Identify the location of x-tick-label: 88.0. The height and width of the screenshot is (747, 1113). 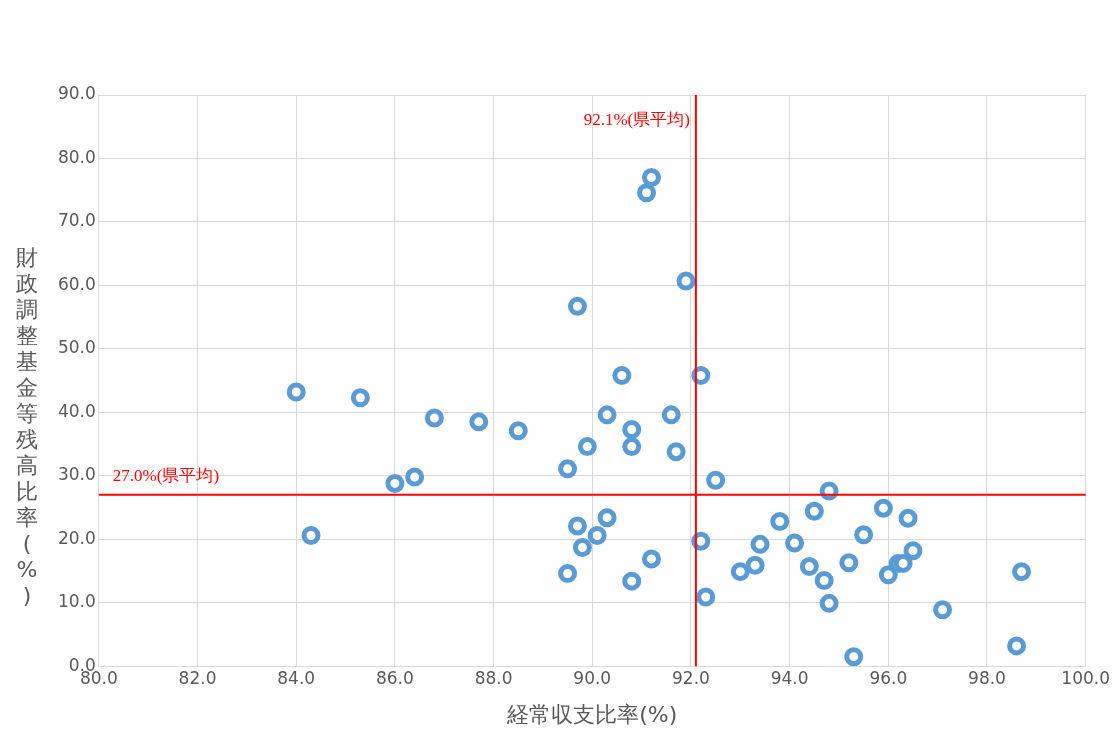
(493, 677).